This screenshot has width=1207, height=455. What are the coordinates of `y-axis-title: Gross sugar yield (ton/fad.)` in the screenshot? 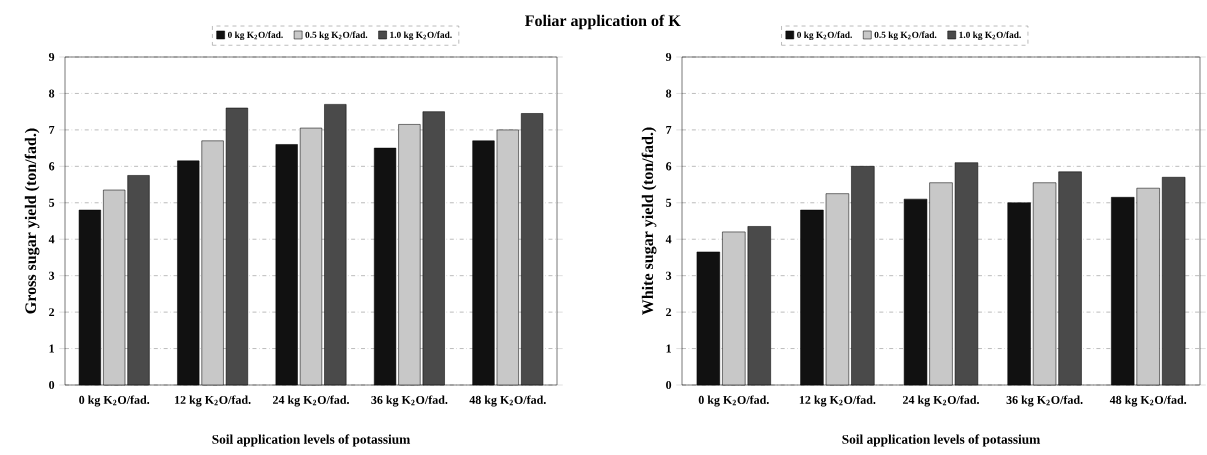 It's located at (32, 221).